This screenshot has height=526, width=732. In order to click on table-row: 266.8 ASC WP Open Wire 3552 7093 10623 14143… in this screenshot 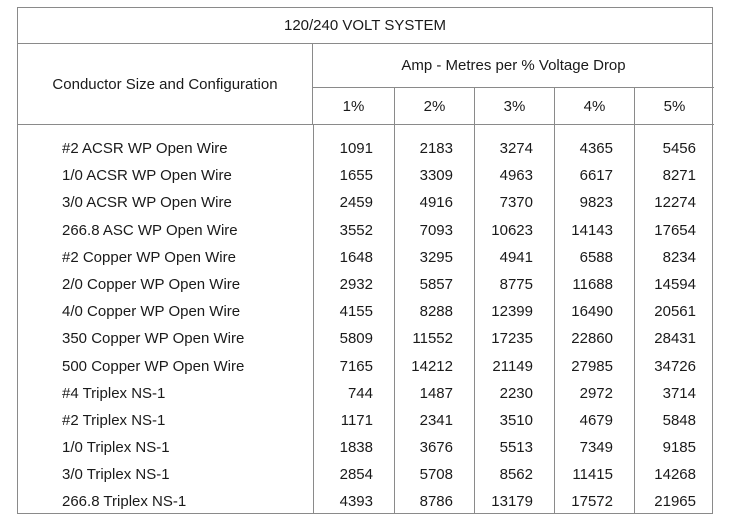, I will do `click(365, 230)`.